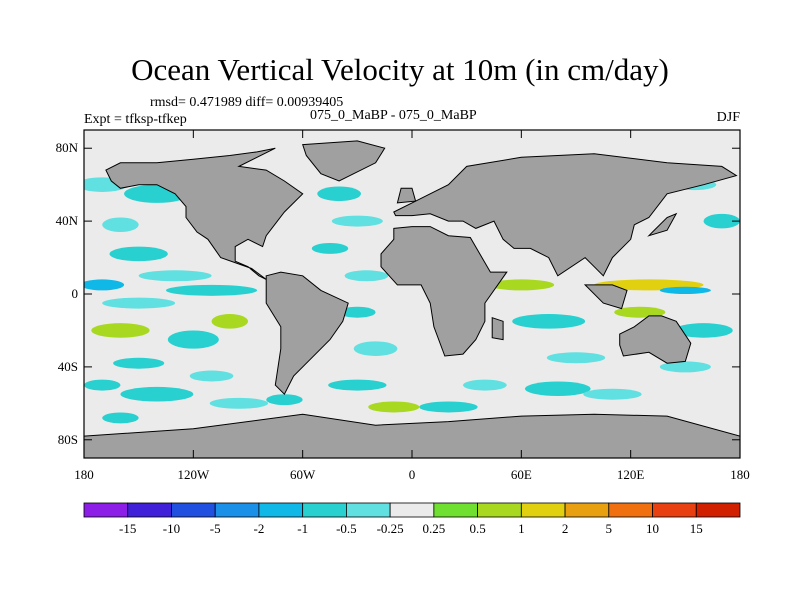 This screenshot has height=600, width=800. I want to click on tick-label: 15, so click(696, 528).